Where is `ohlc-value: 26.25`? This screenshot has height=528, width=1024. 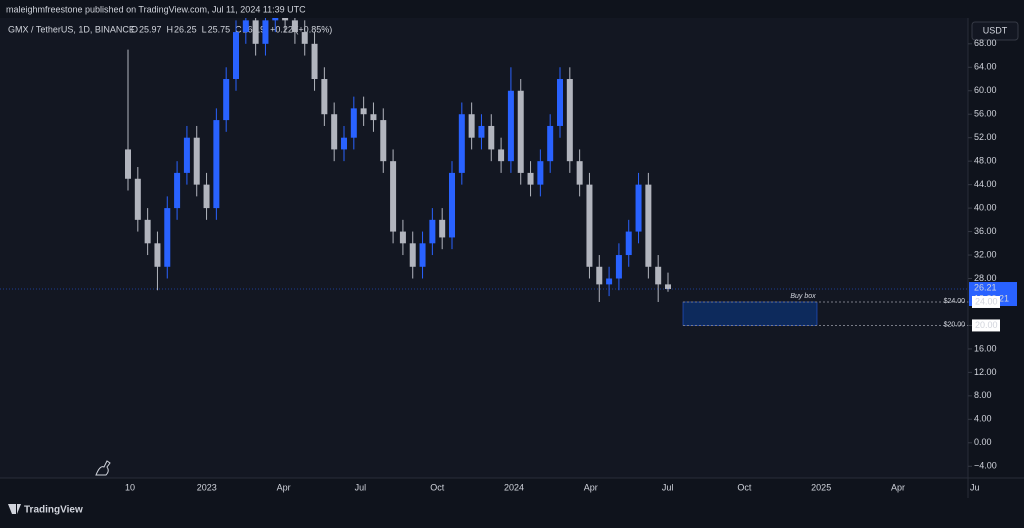
ohlc-value: 26.25 is located at coordinates (185, 29).